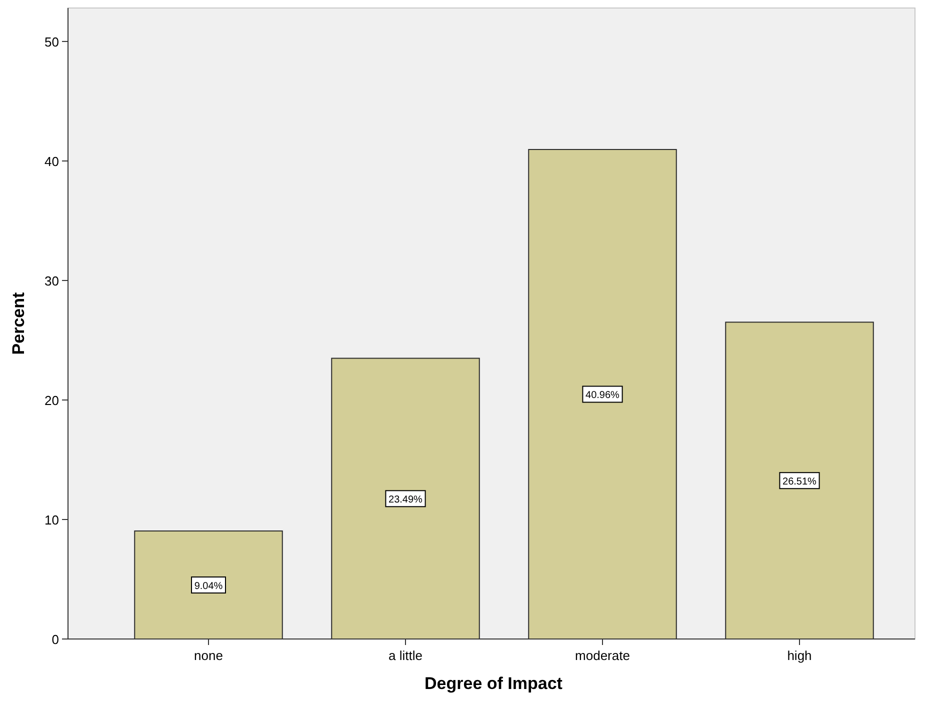 This screenshot has height=704, width=929. Describe the element at coordinates (493, 683) in the screenshot. I see `x-axis-title: Degree of Impact` at that location.